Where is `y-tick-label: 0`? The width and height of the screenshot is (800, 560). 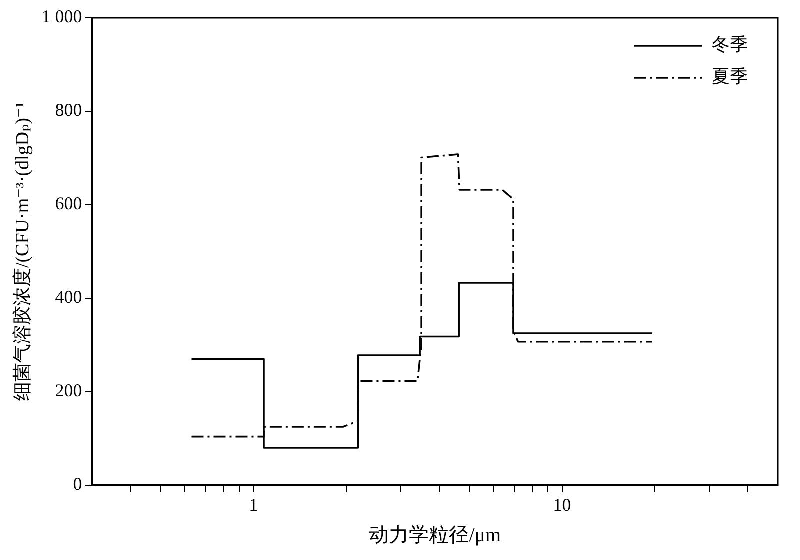
y-tick-label: 0 is located at coordinates (77, 484).